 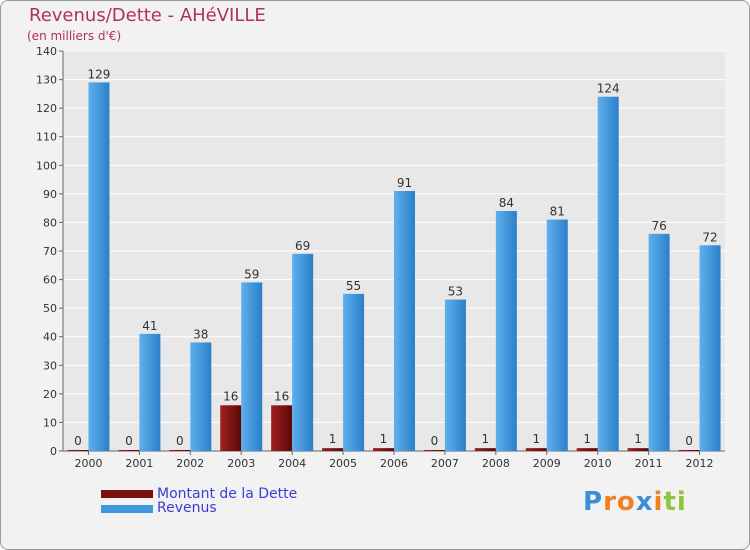 What do you see at coordinates (99, 74) in the screenshot?
I see `data-label-revenus: 129` at bounding box center [99, 74].